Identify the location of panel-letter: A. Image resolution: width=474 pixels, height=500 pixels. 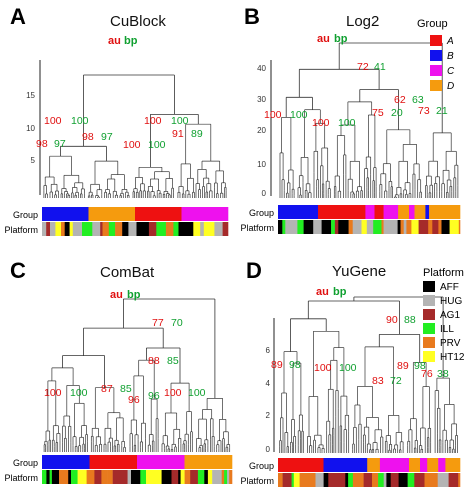
(18, 16).